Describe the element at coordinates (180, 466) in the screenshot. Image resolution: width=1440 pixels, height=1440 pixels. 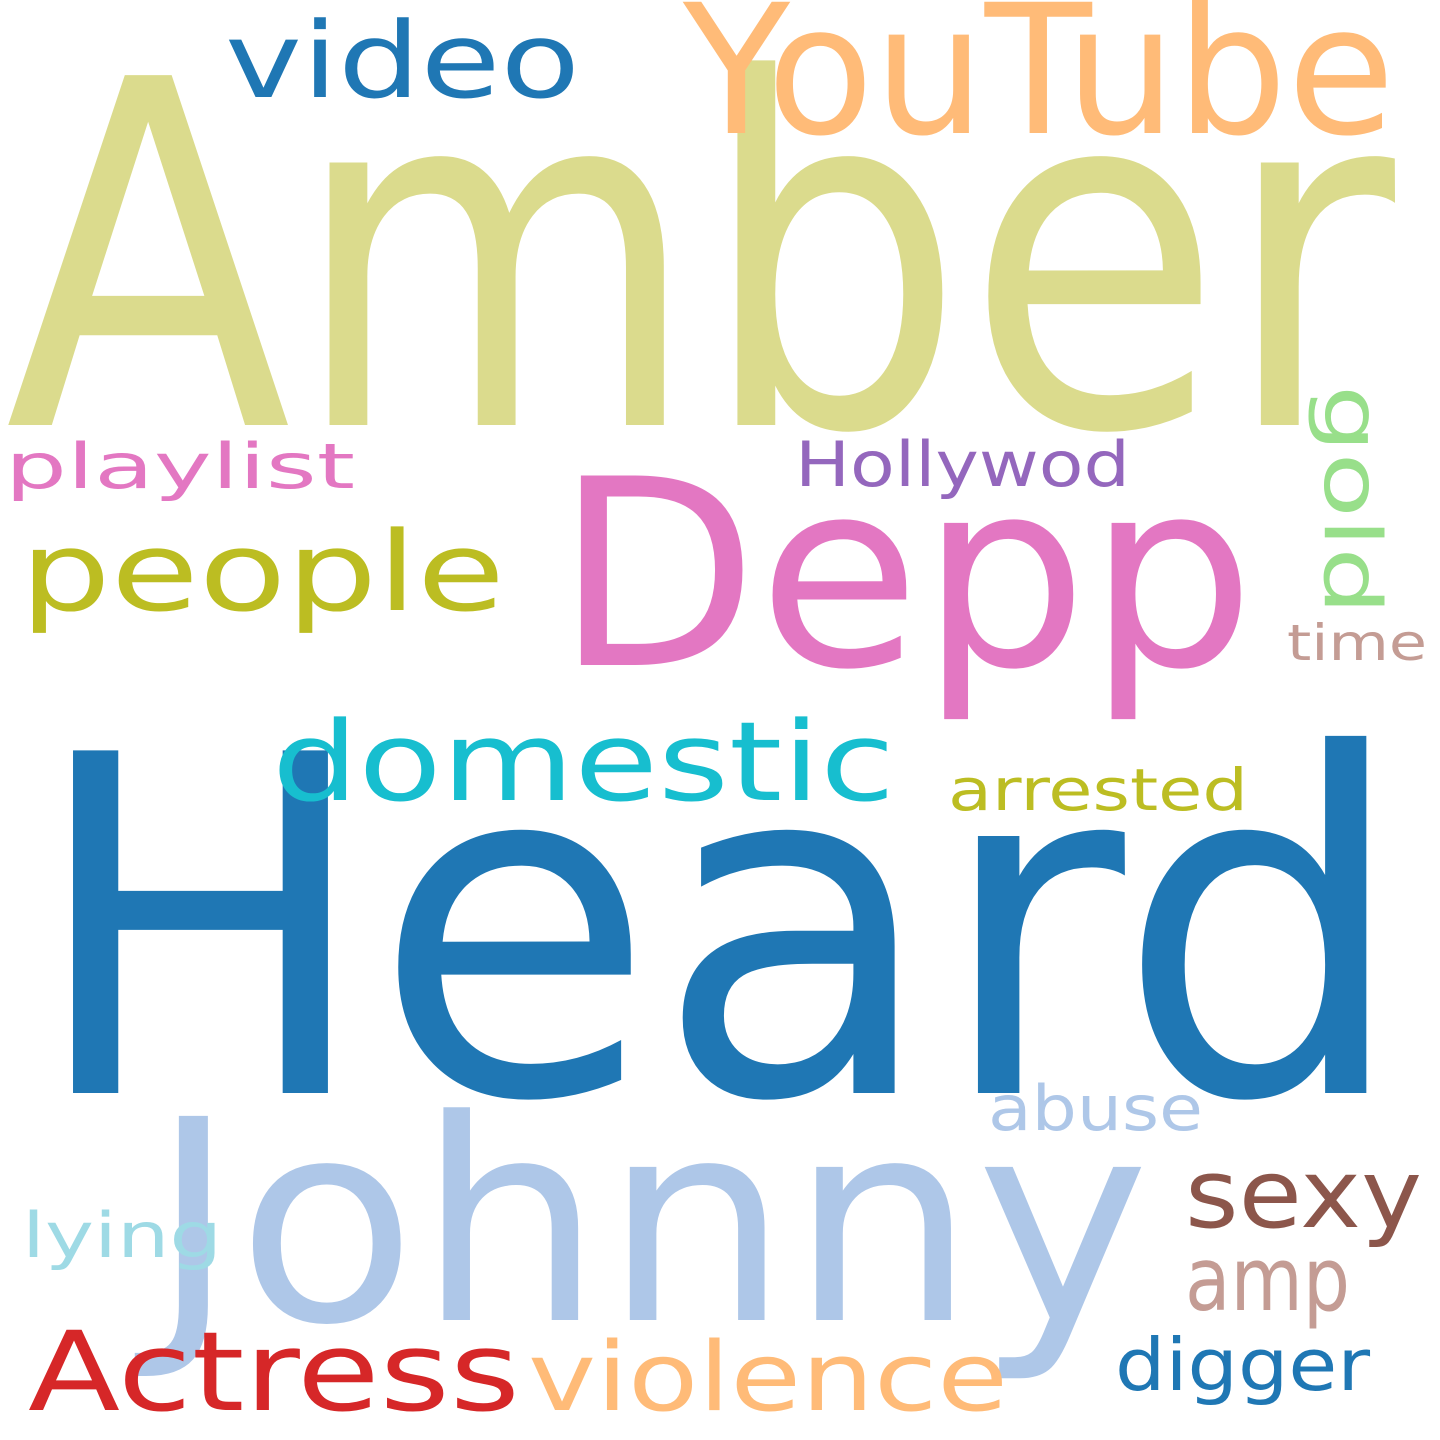
I see `word-playlist: playlist` at that location.